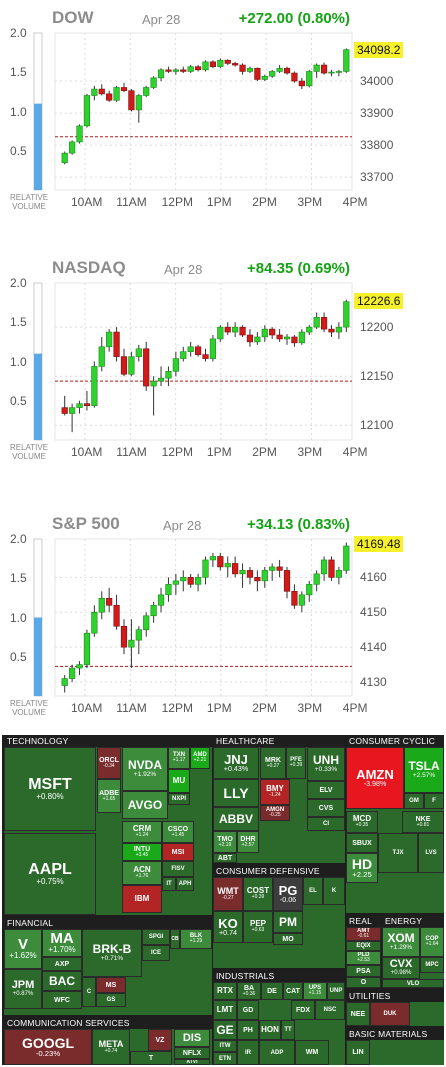 The height and width of the screenshot is (1067, 446). I want to click on tile-amd: AMD +2.21, so click(200, 758).